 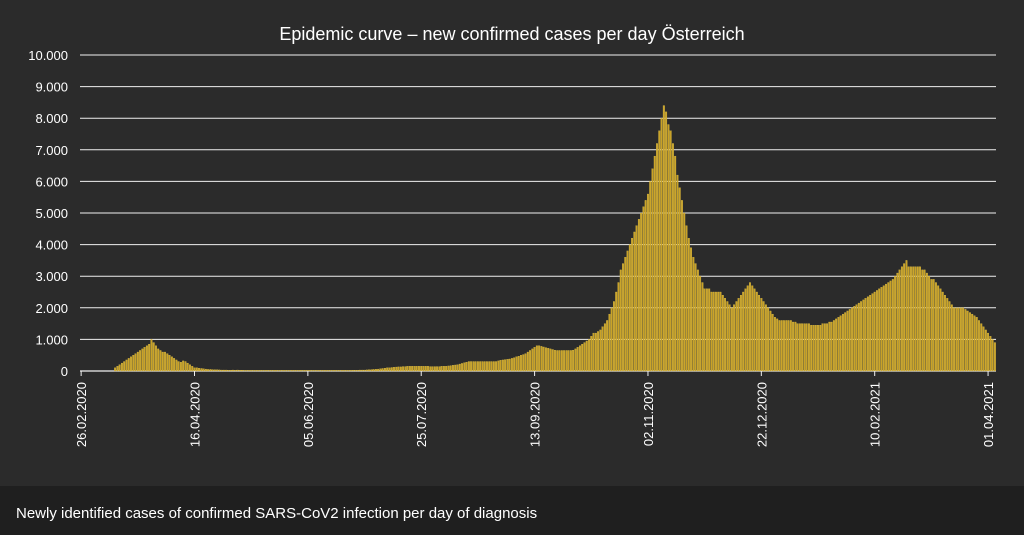 What do you see at coordinates (51, 150) in the screenshot?
I see `y-tick-label: 7.000` at bounding box center [51, 150].